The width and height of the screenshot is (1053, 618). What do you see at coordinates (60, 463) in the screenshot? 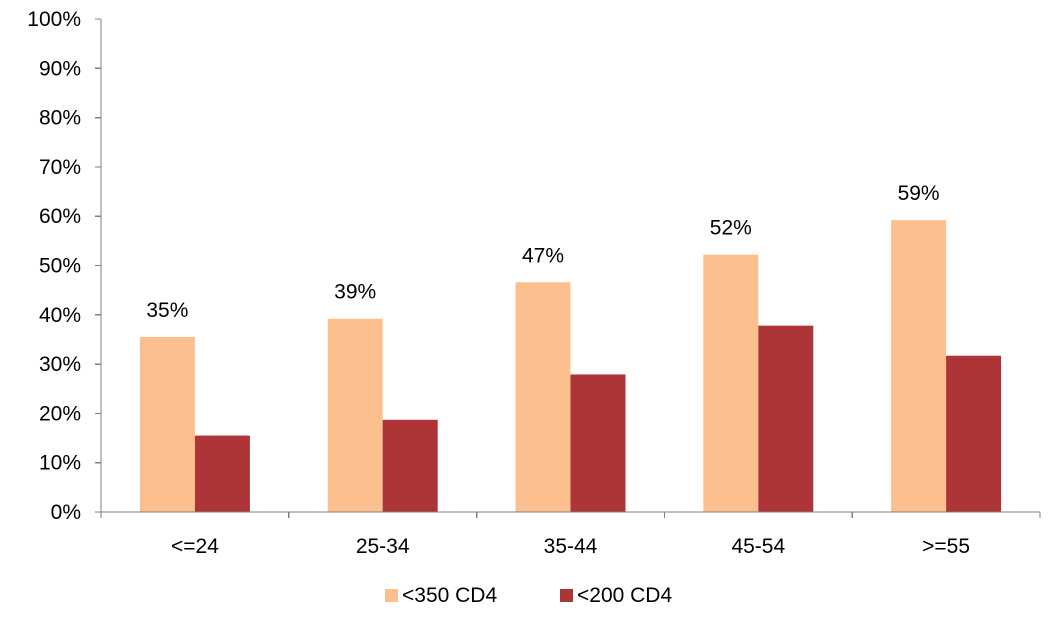
I see `y-tick-label: 10%` at bounding box center [60, 463].